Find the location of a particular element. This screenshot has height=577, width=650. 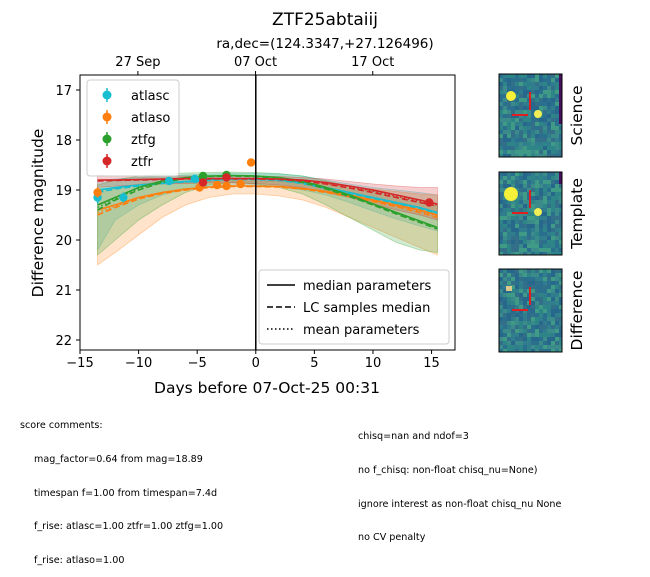

stamp-star is located at coordinates (511, 96).